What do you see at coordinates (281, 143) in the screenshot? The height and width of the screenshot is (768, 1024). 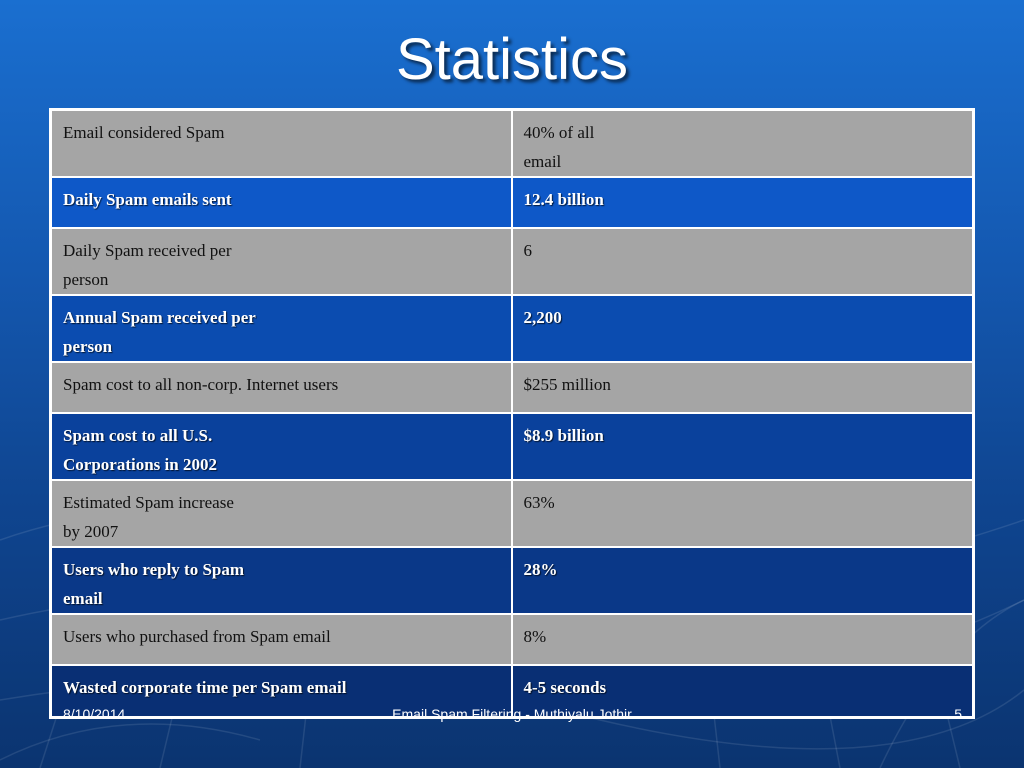 I see `row-label: Email considered Spam` at bounding box center [281, 143].